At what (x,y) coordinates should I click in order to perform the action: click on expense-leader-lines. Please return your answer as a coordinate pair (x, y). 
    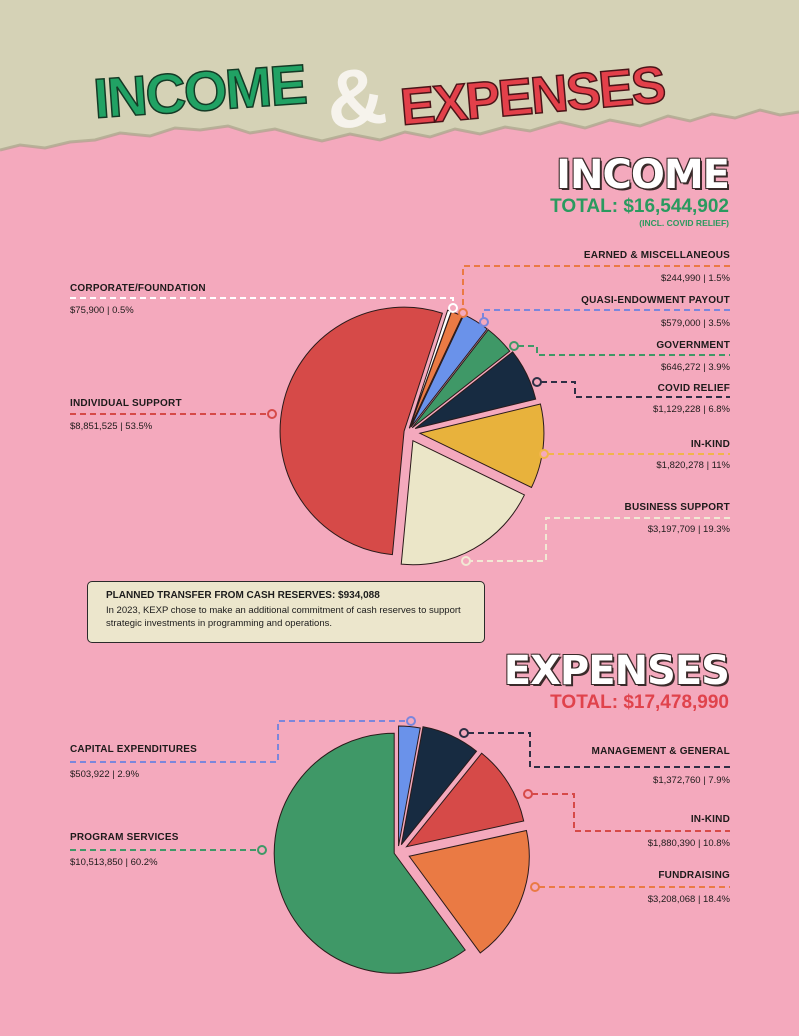
    Looking at the image, I should click on (400, 804).